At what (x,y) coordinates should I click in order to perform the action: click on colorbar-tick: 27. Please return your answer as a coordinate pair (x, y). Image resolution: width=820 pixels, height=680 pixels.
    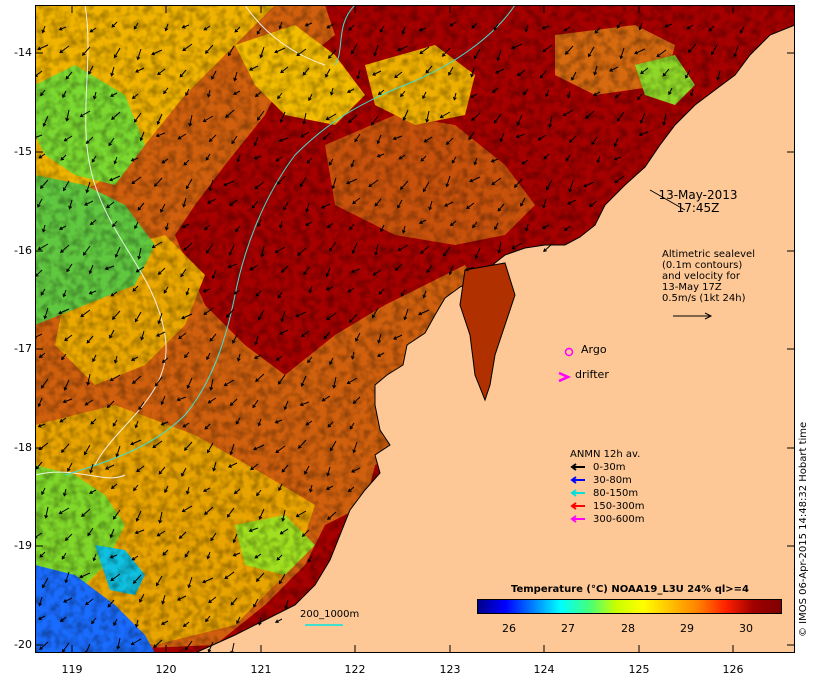
    Looking at the image, I should click on (568, 628).